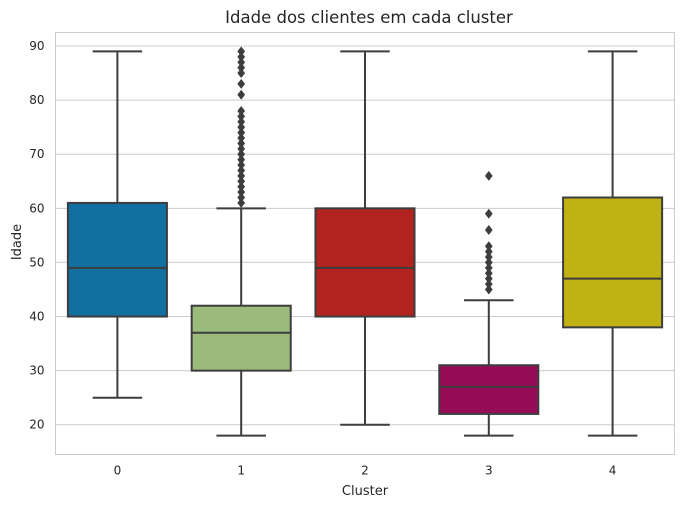 This screenshot has width=684, height=508. I want to click on x-axis-label: Cluster, so click(365, 491).